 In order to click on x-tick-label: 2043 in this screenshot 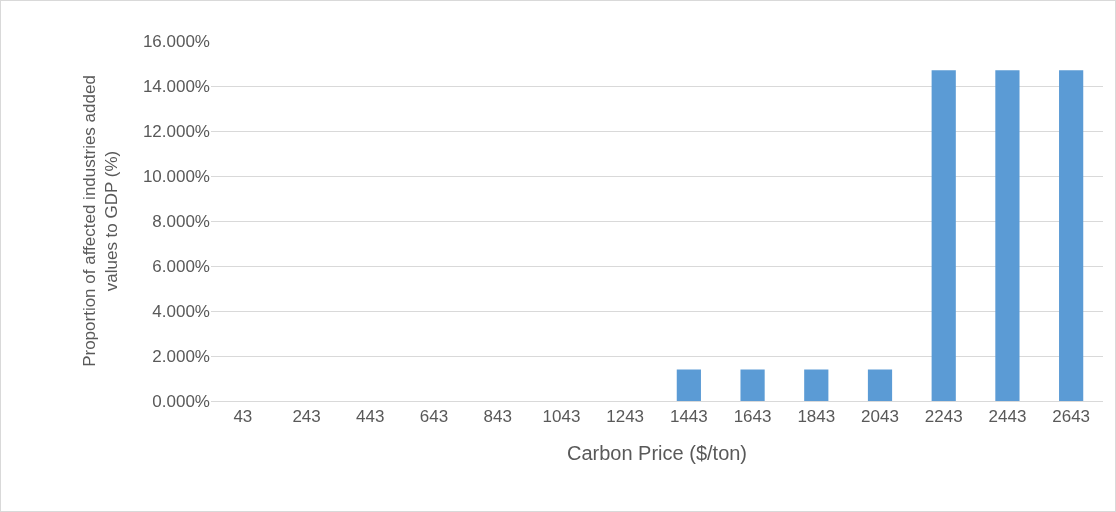, I will do `click(880, 417)`.